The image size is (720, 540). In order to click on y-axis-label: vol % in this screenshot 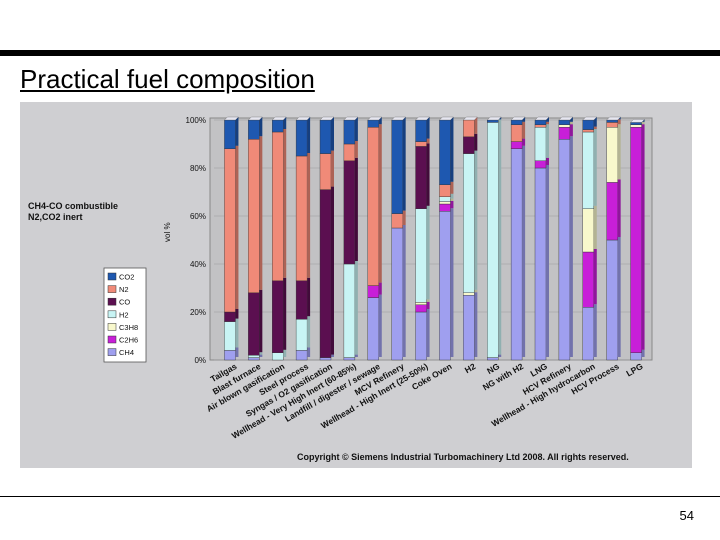, I will do `click(167, 232)`.